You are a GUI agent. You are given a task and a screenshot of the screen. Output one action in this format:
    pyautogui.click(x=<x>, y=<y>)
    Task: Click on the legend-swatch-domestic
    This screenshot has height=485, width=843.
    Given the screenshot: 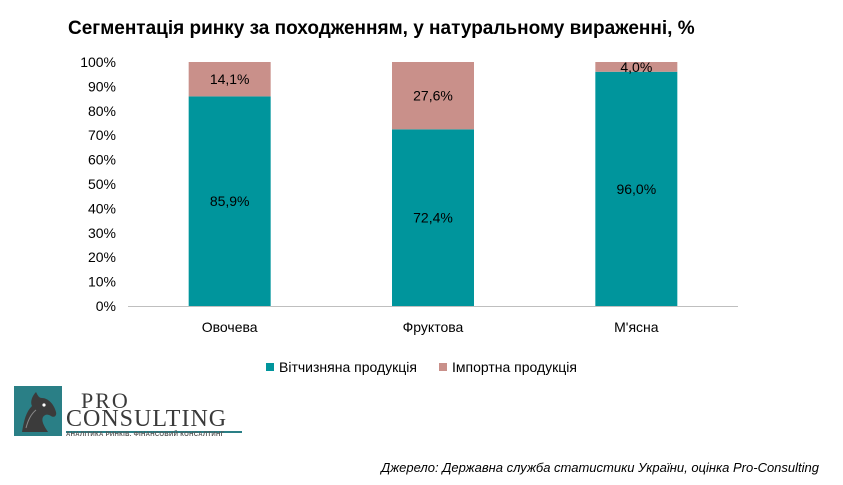 What is the action you would take?
    pyautogui.click(x=270, y=367)
    